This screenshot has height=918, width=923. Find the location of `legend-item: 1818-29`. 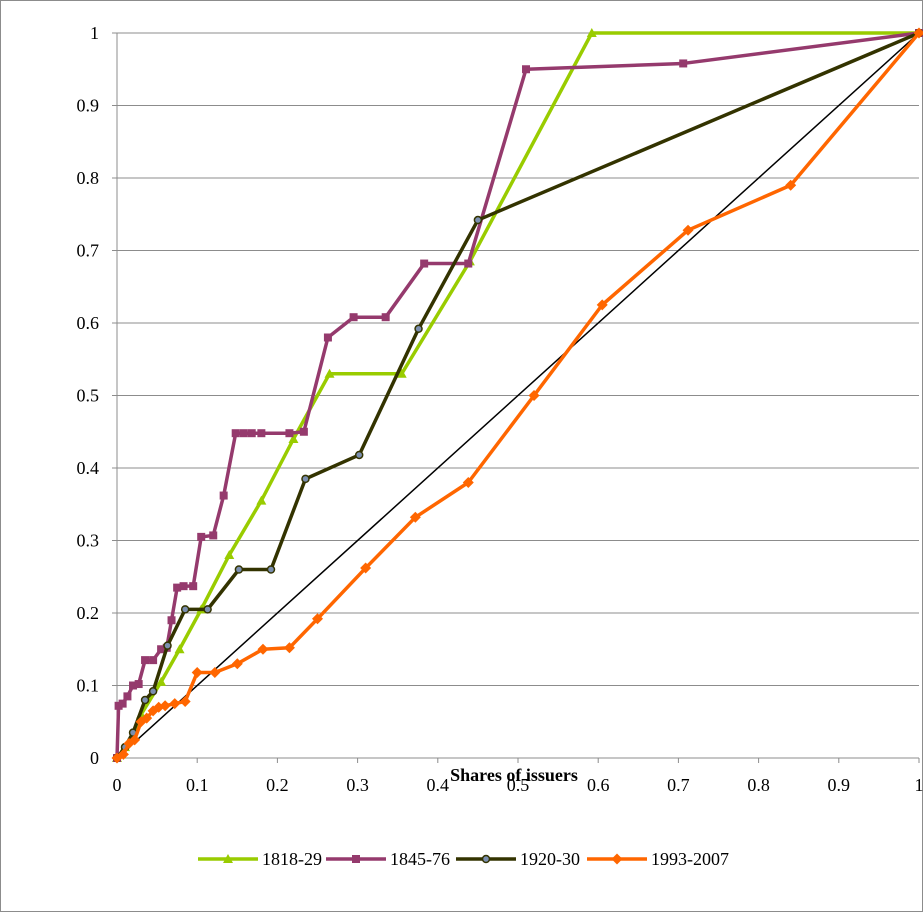

legend-item: 1818-29 is located at coordinates (260, 859).